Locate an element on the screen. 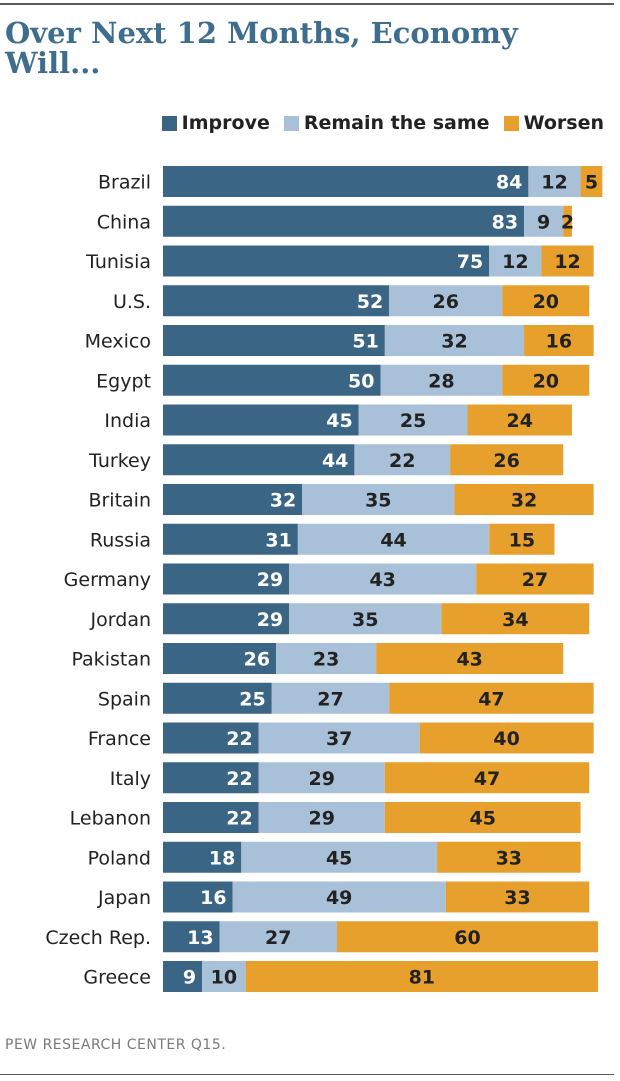  value-label-remain-the-same-czech-rep: 27 is located at coordinates (278, 938).